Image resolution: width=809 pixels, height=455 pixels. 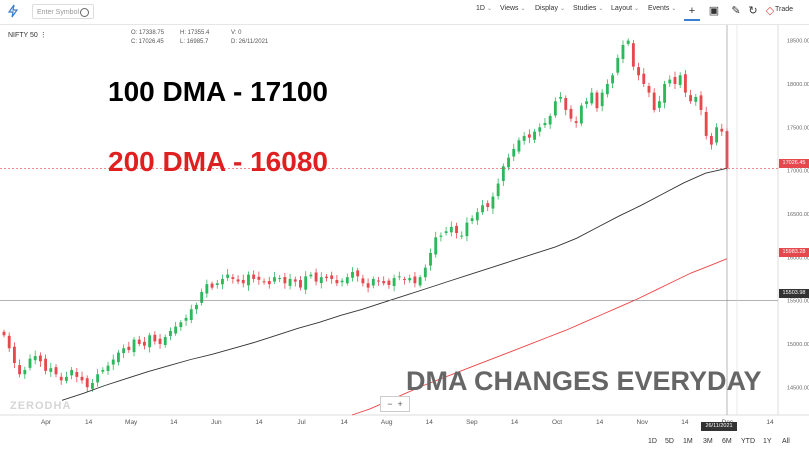 I want to click on x-tick-label: Nov, so click(x=642, y=422).